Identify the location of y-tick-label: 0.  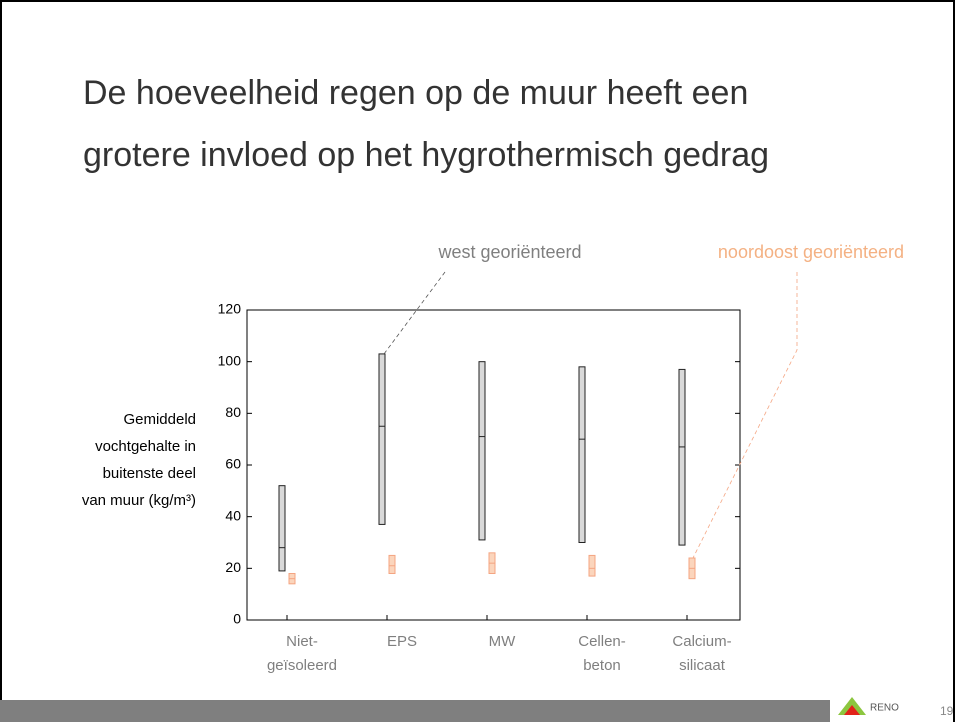
(237, 619).